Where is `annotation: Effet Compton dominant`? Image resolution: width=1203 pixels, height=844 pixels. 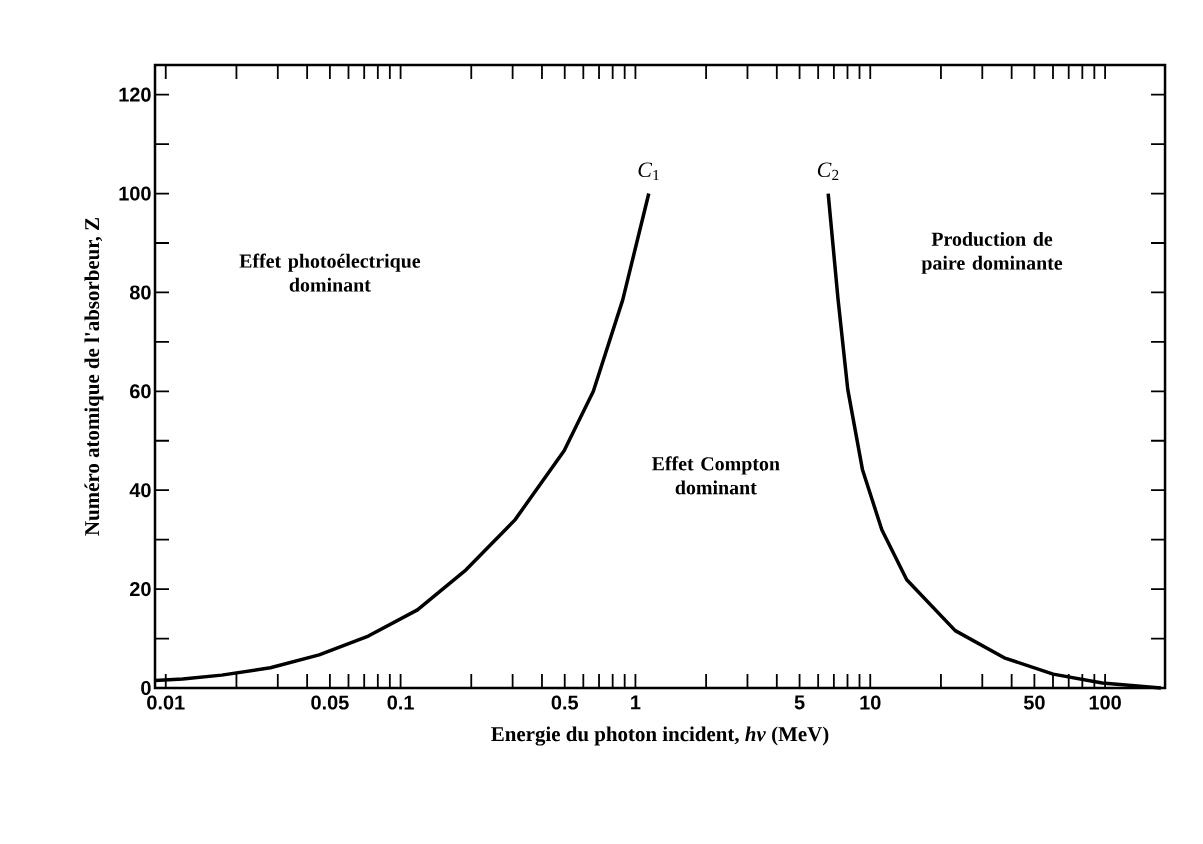 annotation: Effet Compton dominant is located at coordinates (715, 475).